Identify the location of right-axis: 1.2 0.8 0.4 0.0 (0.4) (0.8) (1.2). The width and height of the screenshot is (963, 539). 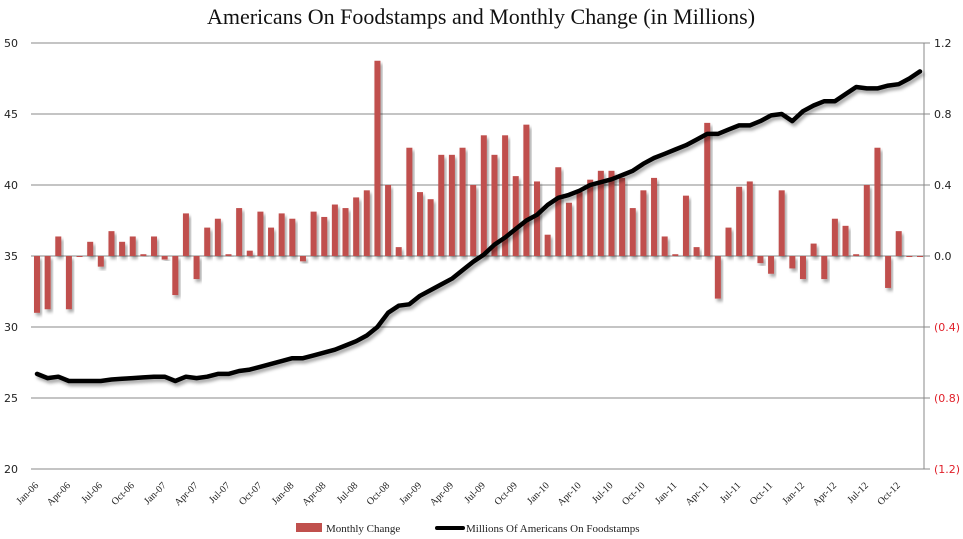
(942, 256).